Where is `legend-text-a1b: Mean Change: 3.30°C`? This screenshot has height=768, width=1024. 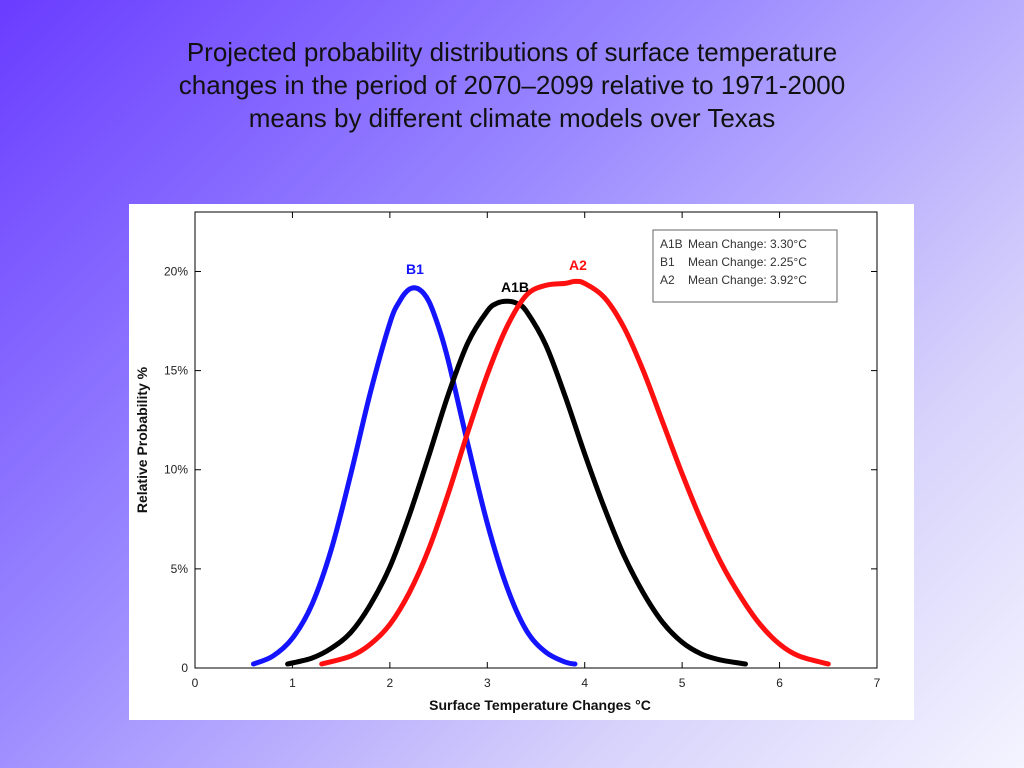
legend-text-a1b: Mean Change: 3.30°C is located at coordinates (747, 244).